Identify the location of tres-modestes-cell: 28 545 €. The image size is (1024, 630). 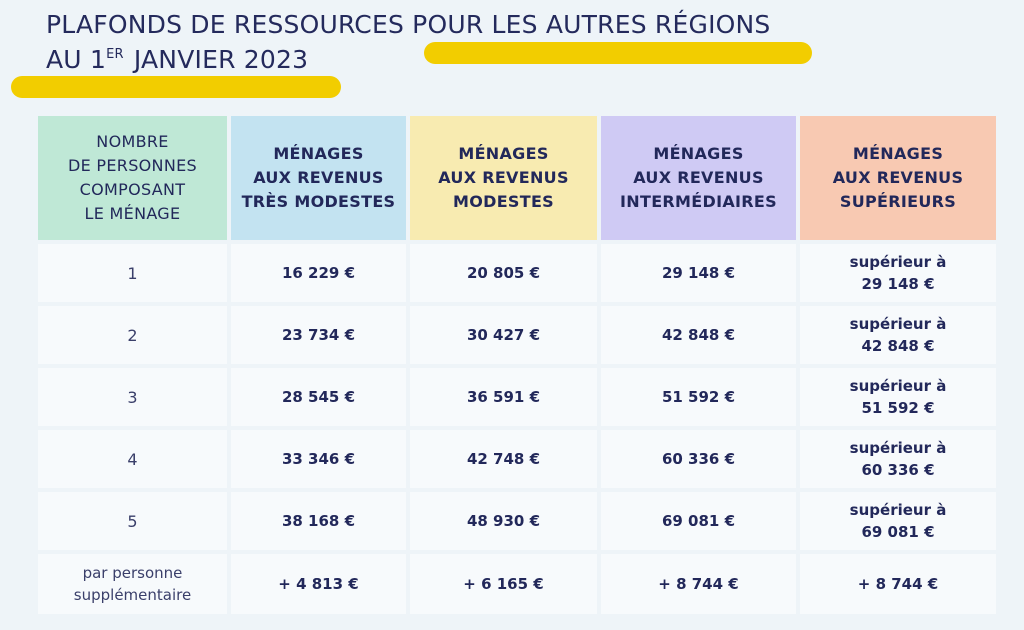
(318, 397).